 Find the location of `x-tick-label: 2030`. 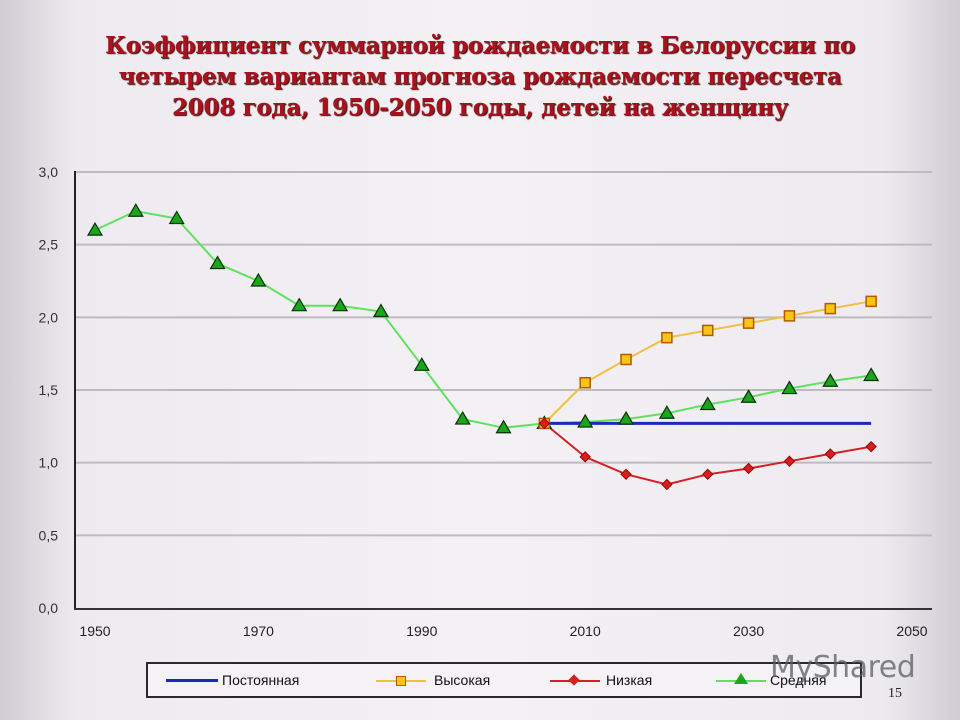

x-tick-label: 2030 is located at coordinates (748, 631).